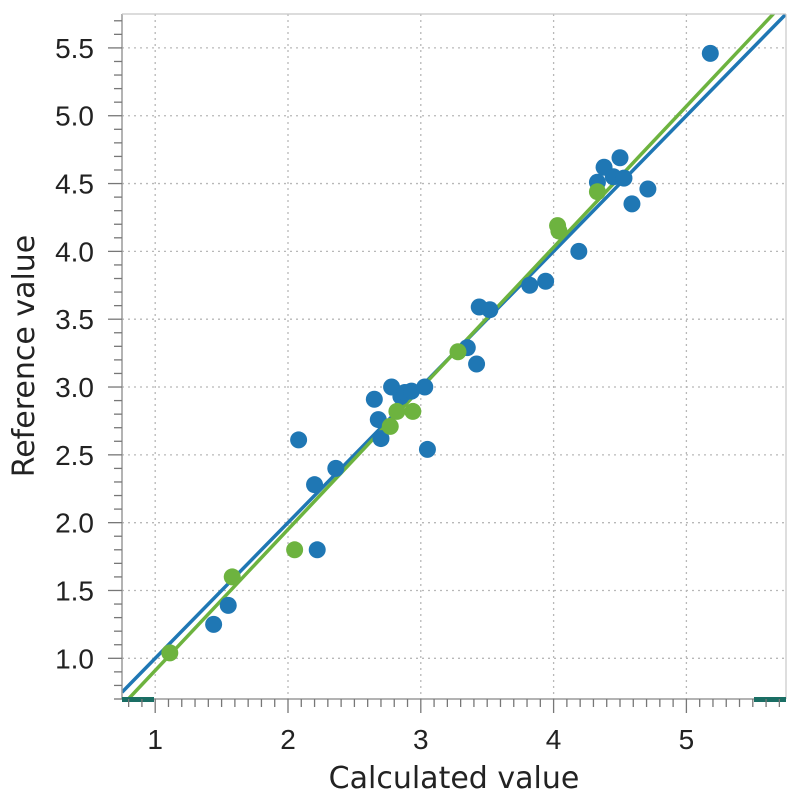  What do you see at coordinates (421, 739) in the screenshot?
I see `x-tick-label: 3` at bounding box center [421, 739].